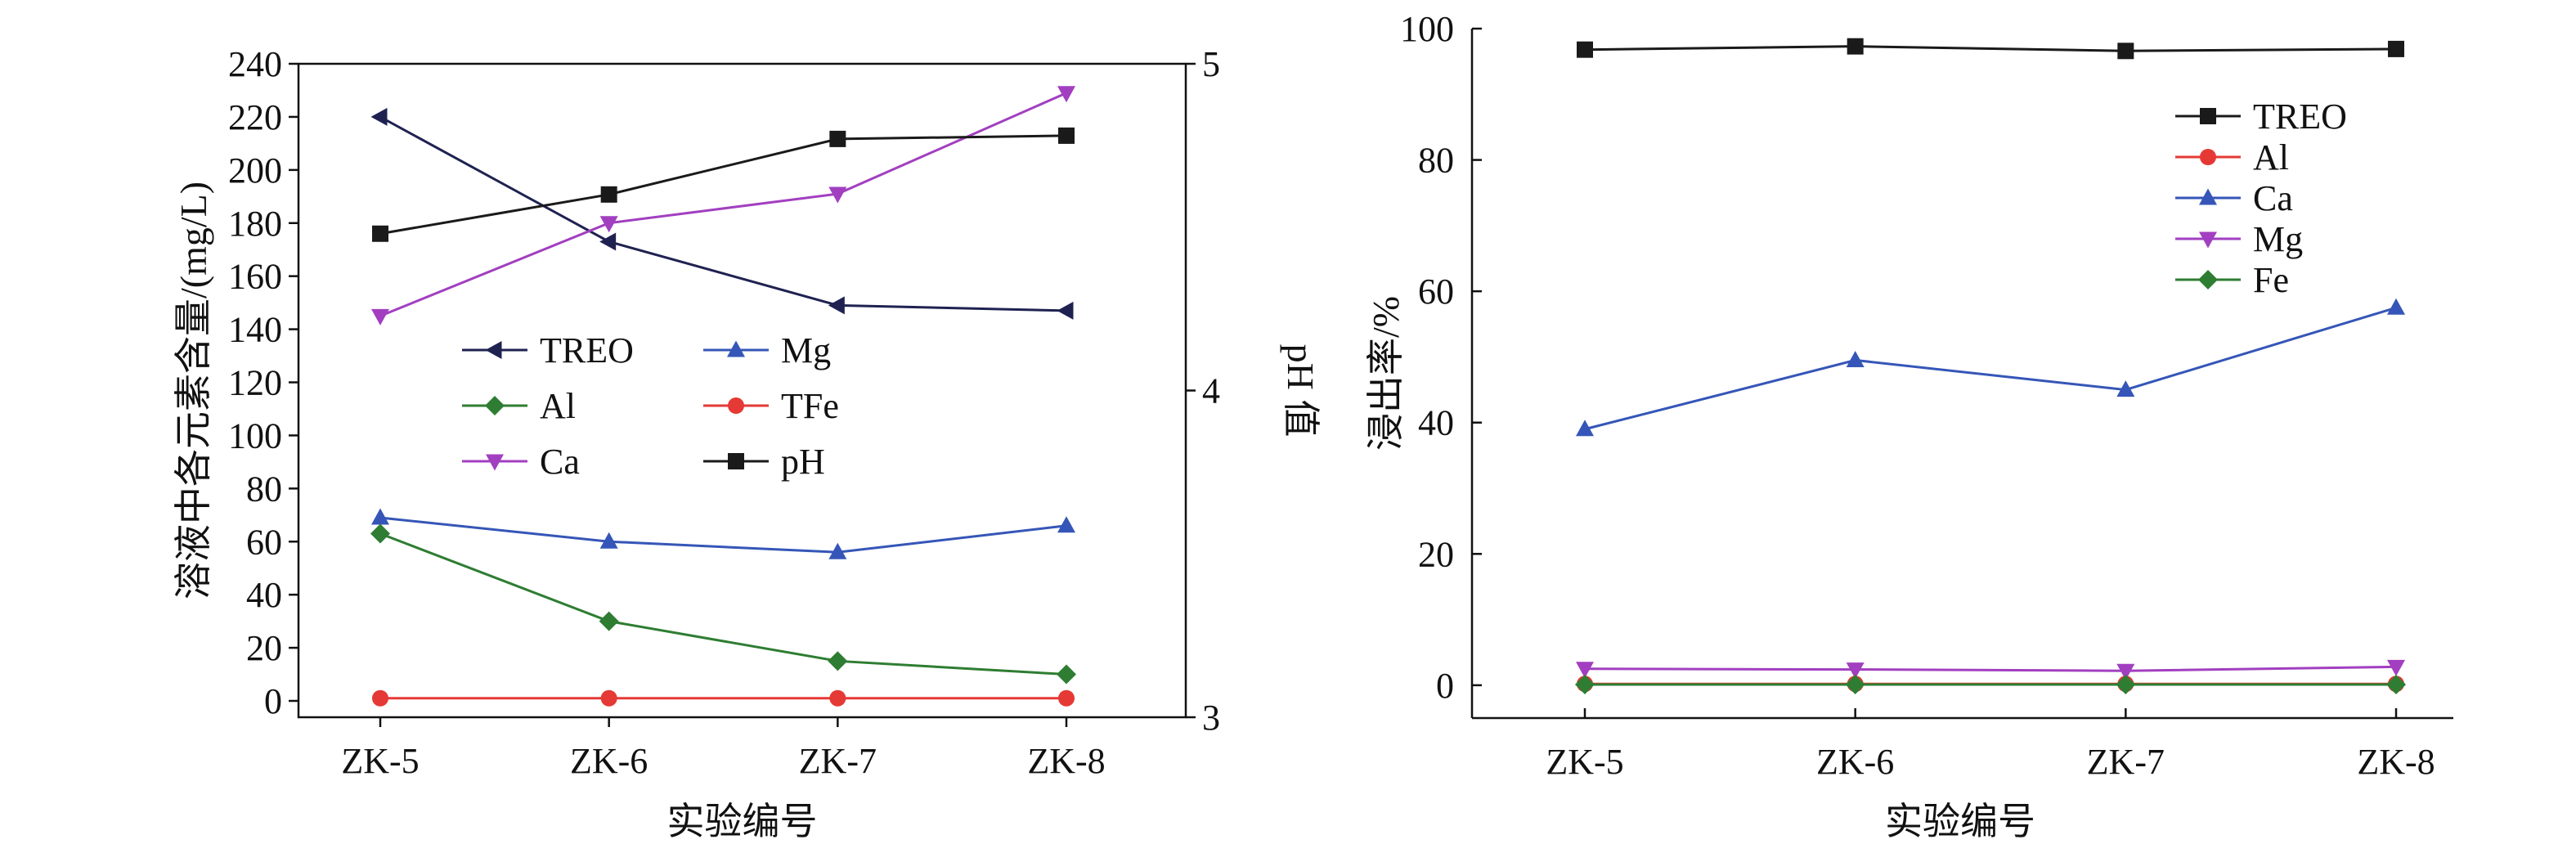  Describe the element at coordinates (736, 405) in the screenshot. I see `legend-marker-tfe` at that location.